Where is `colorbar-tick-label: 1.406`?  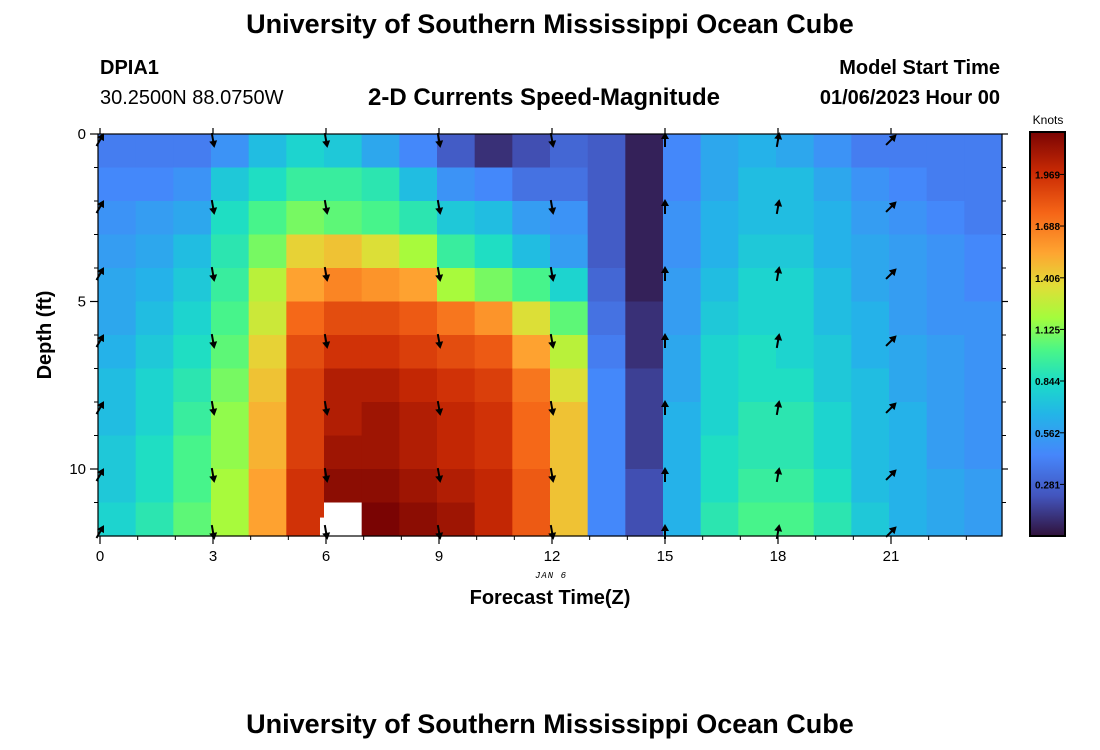 colorbar-tick-label: 1.406 is located at coordinates (1047, 279).